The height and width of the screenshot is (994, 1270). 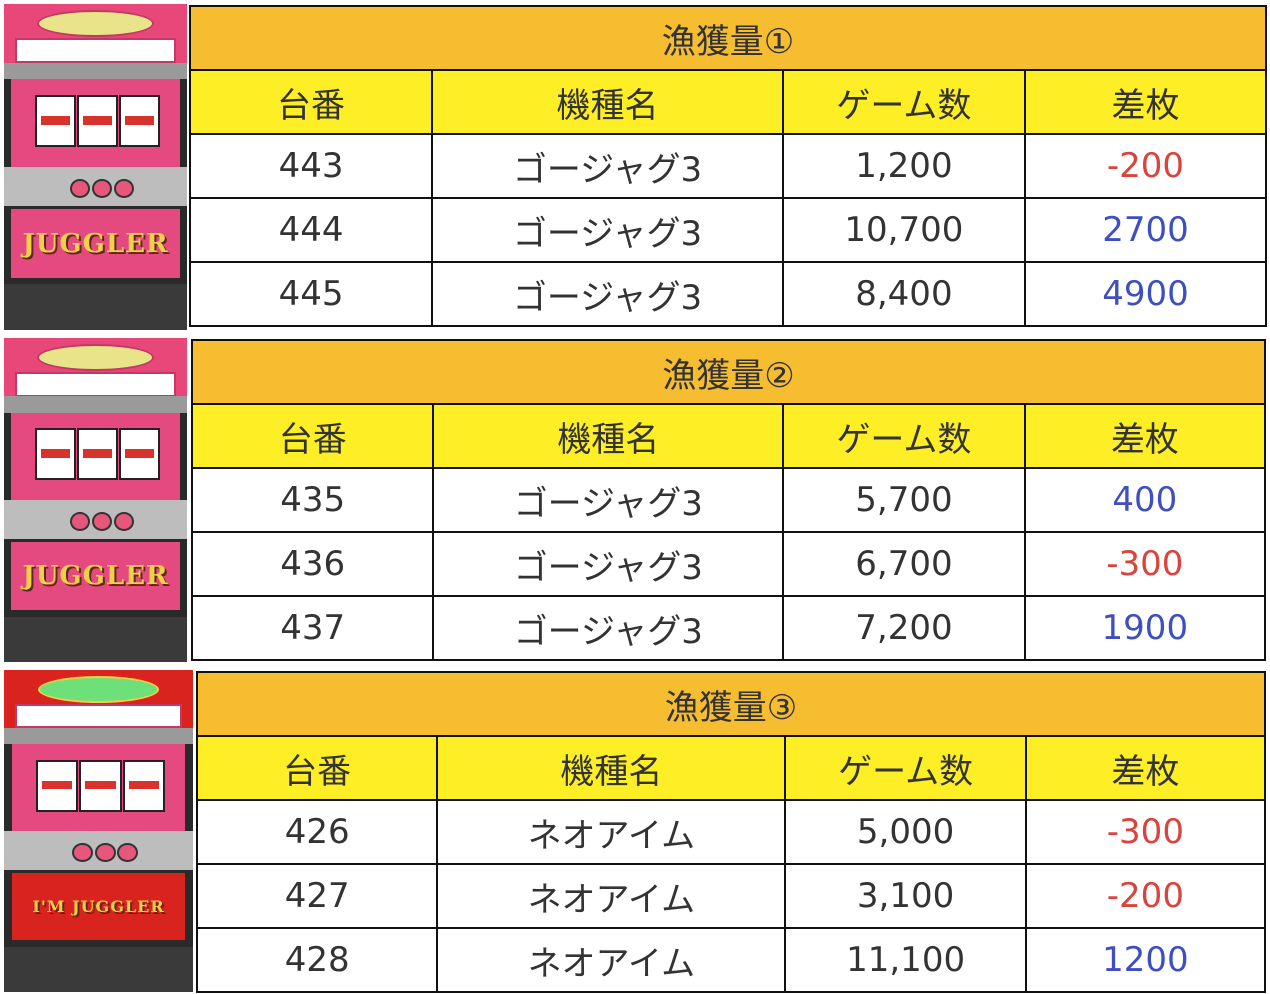 I want to click on coin-difference: 1900, so click(x=1145, y=628).